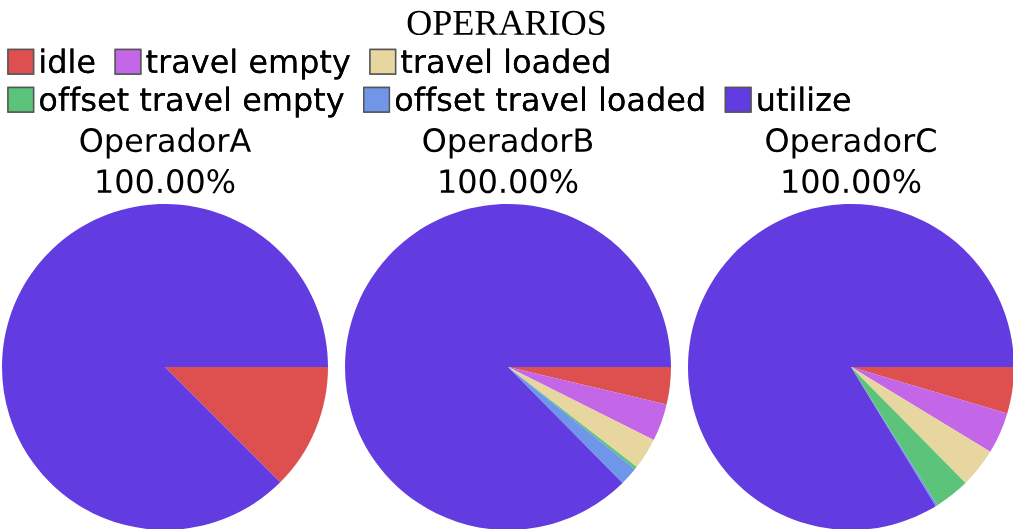 The image size is (1013, 529). Describe the element at coordinates (248, 64) in the screenshot. I see `legend-label: travel empty` at that location.